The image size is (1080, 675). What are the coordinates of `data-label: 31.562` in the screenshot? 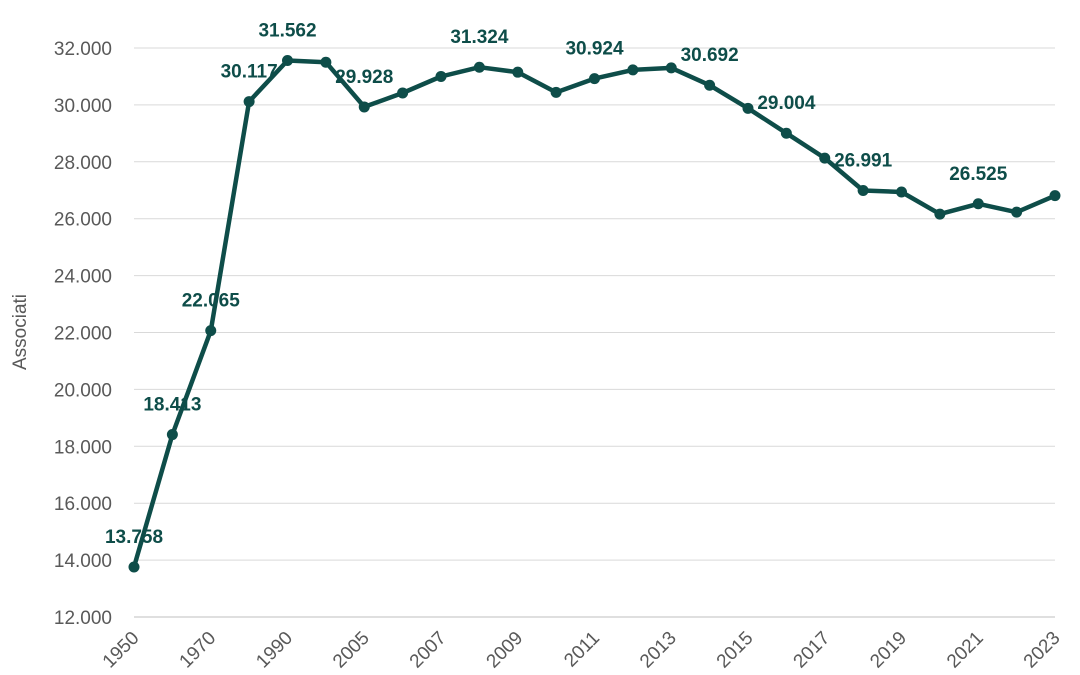 It's located at (287, 30).